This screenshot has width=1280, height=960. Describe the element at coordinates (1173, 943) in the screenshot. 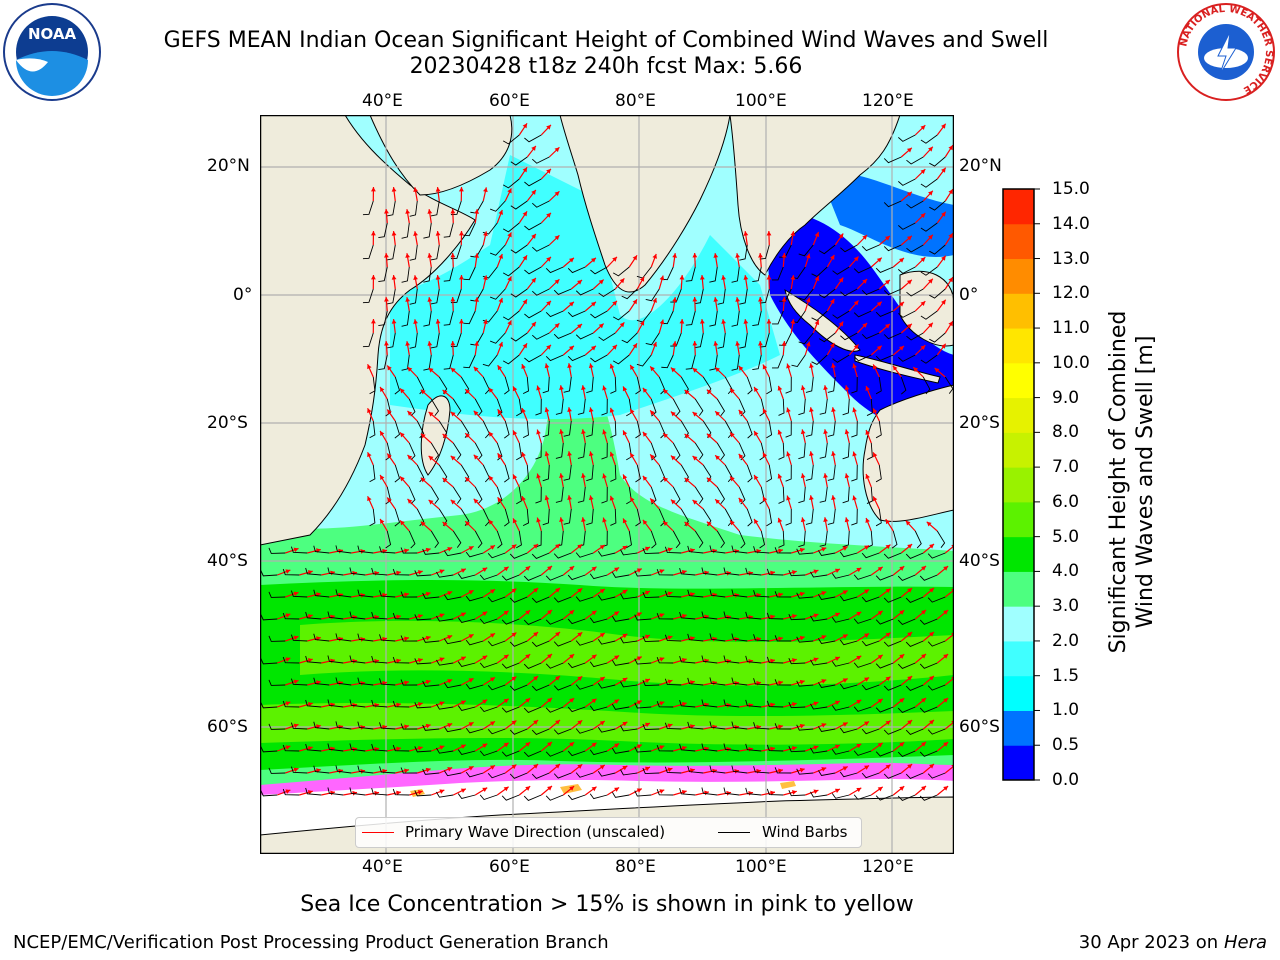

I see `footer-date: 30 Apr 2023 on Hera` at that location.